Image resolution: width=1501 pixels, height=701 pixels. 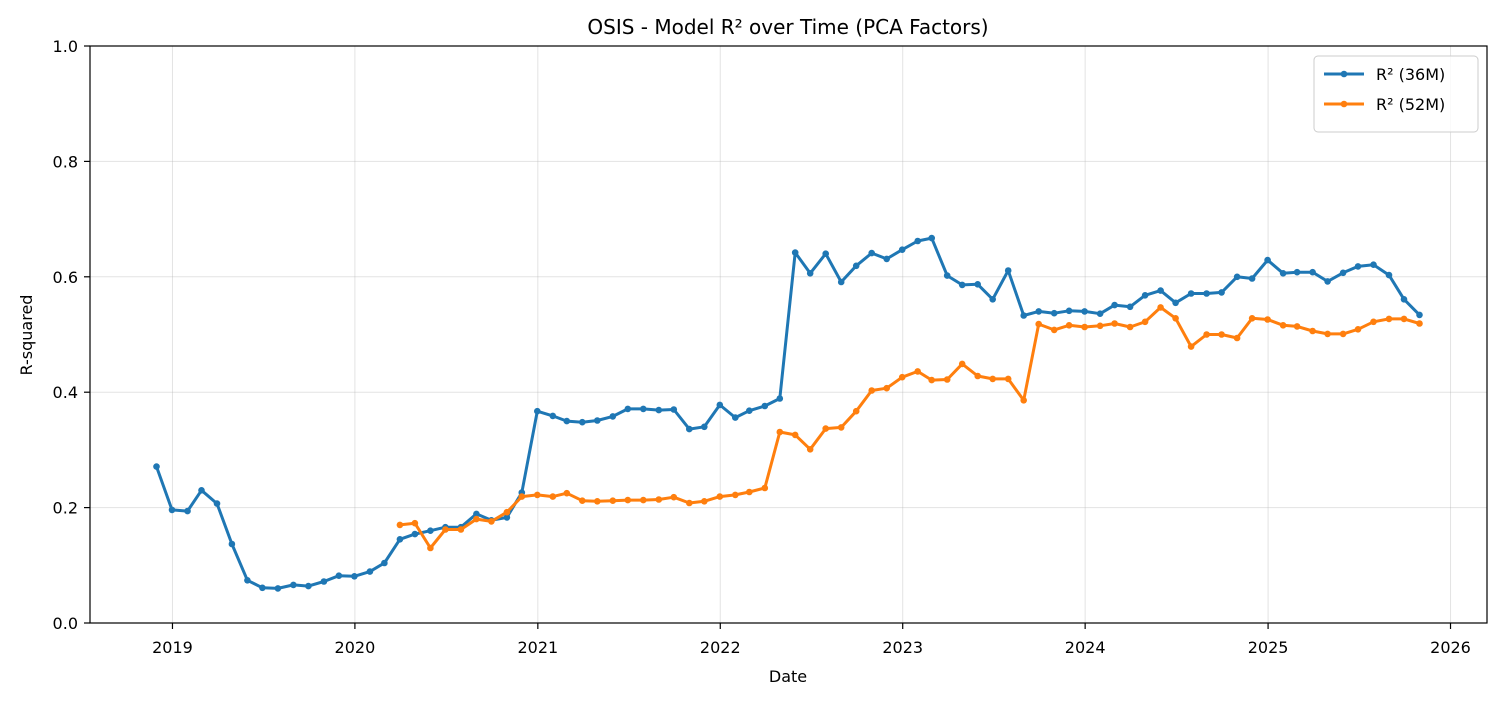 I want to click on y-tick-label: 0.2, so click(x=65, y=508).